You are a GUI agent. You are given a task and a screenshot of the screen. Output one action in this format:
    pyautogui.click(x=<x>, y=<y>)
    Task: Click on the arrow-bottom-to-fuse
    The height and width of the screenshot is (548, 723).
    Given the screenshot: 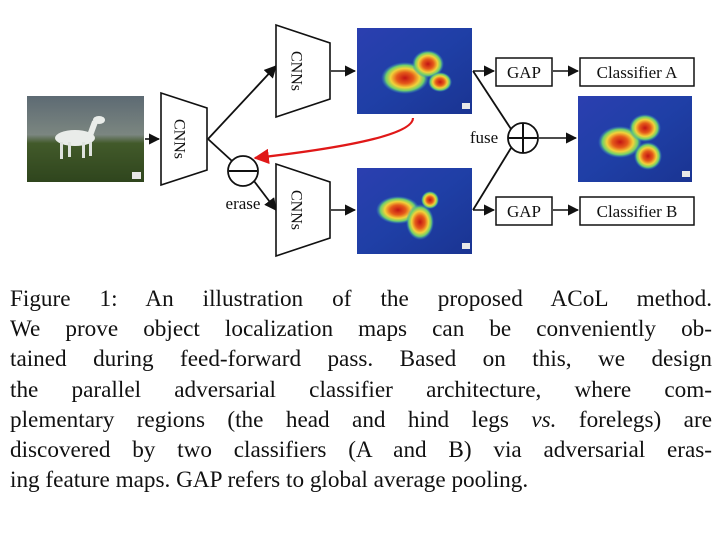 What is the action you would take?
    pyautogui.click(x=492, y=179)
    